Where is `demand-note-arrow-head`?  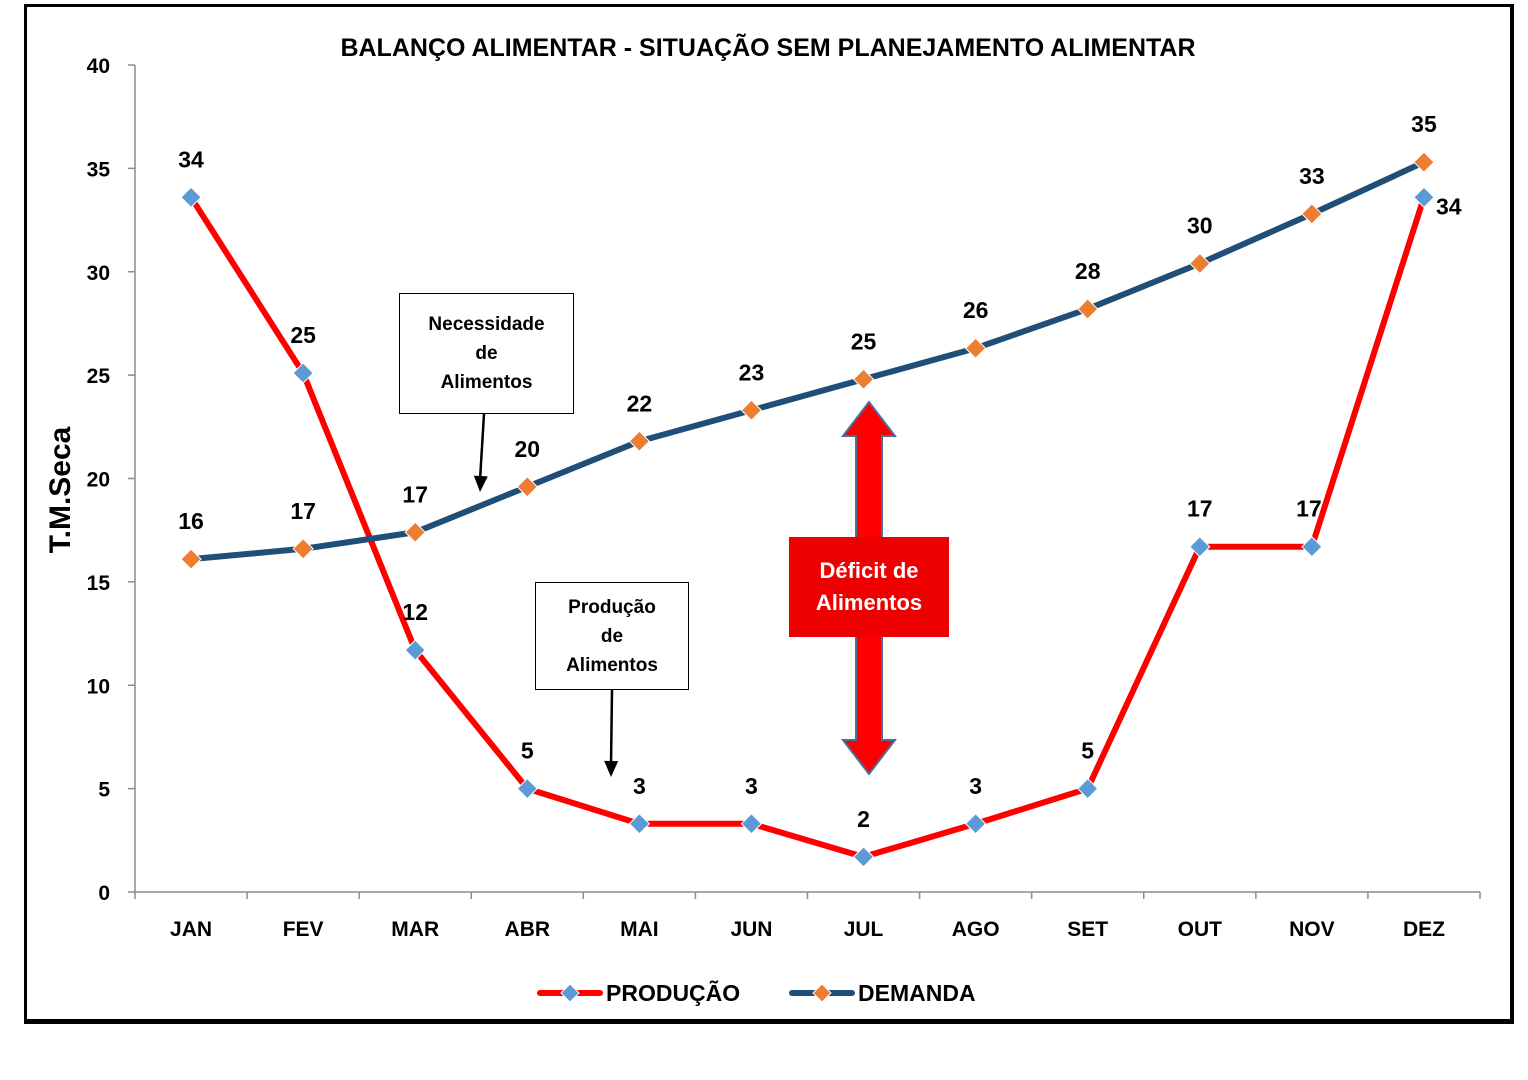
demand-note-arrow-head is located at coordinates (480, 483).